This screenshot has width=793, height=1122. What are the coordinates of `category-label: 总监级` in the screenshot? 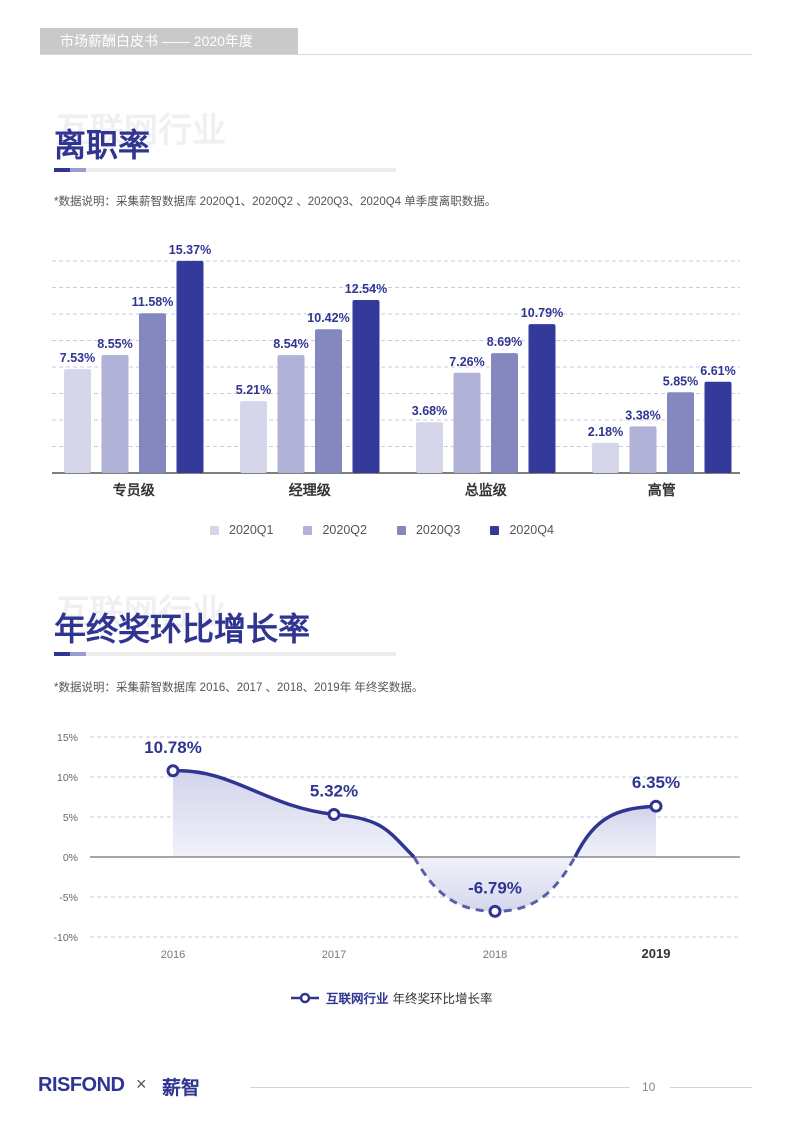 It's located at (486, 490).